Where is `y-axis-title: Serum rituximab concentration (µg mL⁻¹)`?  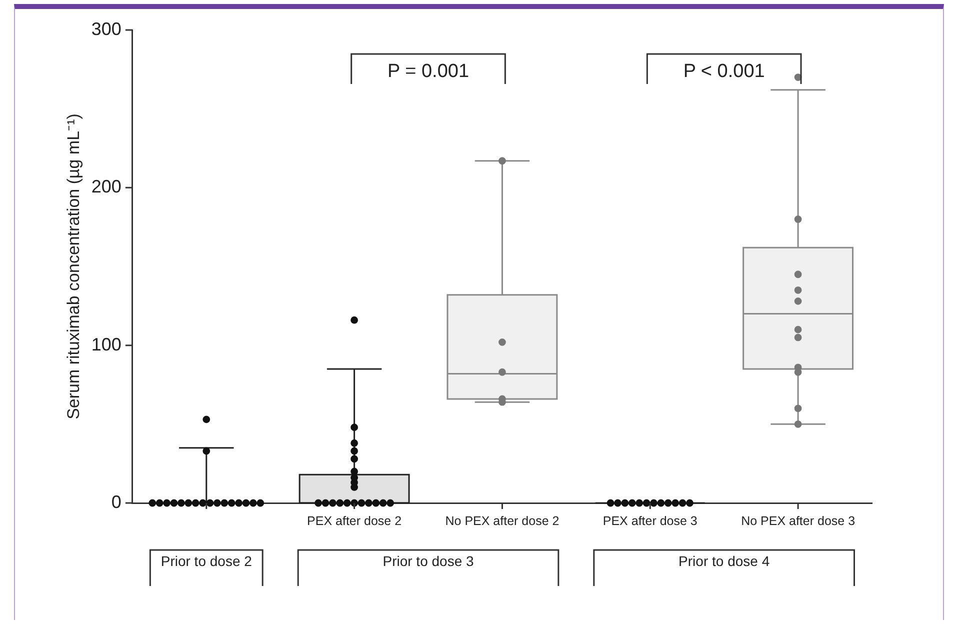 y-axis-title: Serum rituximab concentration (µg mL⁻¹) is located at coordinates (73, 267).